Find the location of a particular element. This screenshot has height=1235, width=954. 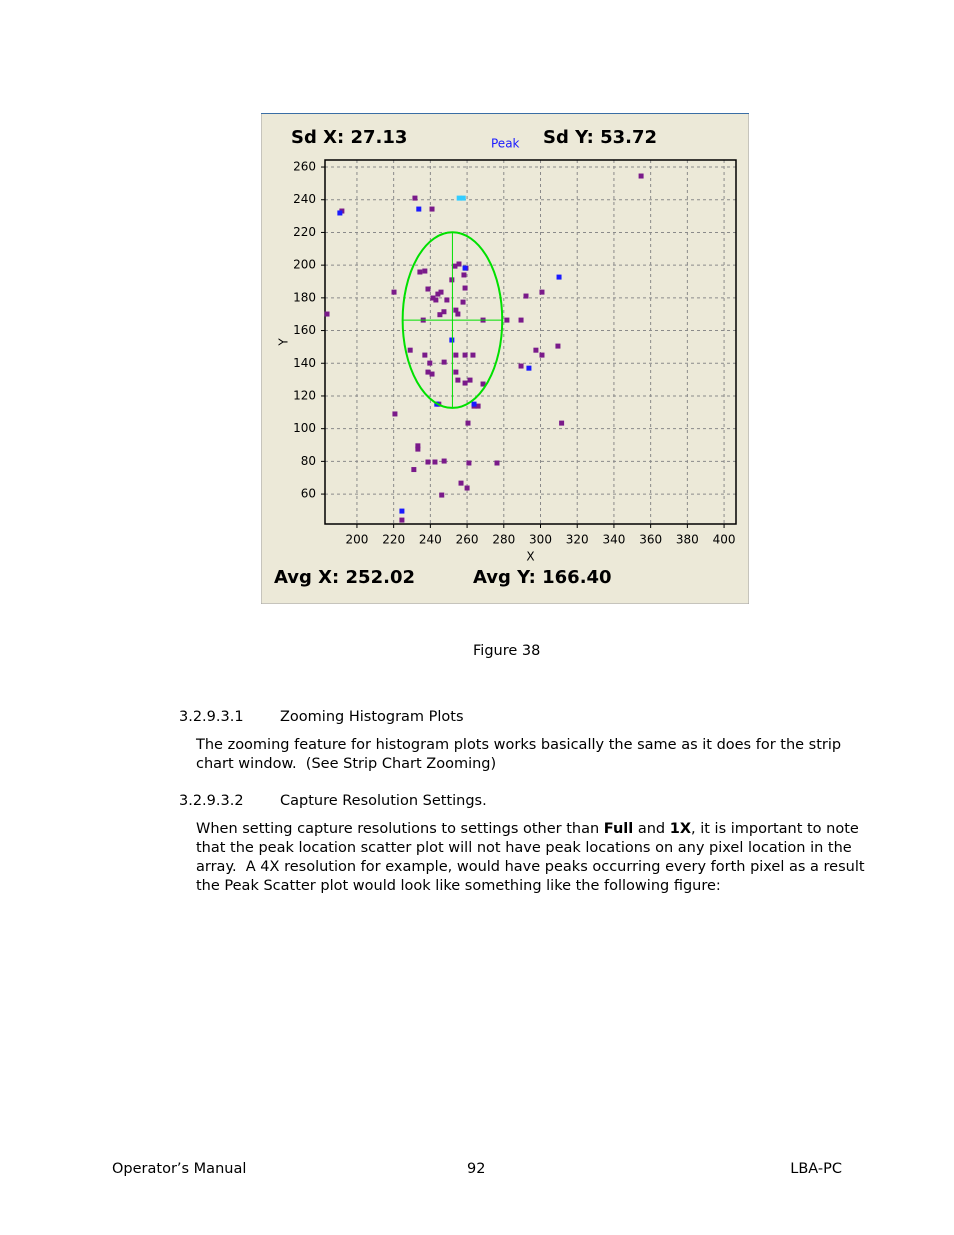

bold-text: 1X is located at coordinates (680, 829).